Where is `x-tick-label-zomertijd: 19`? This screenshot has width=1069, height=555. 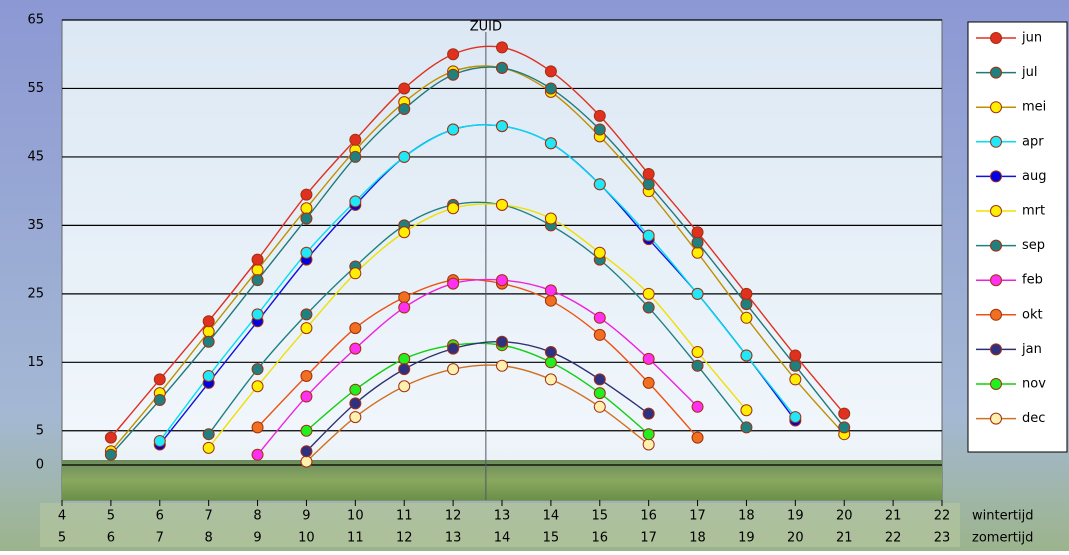
x-tick-label-zomertijd: 19 is located at coordinates (746, 538).